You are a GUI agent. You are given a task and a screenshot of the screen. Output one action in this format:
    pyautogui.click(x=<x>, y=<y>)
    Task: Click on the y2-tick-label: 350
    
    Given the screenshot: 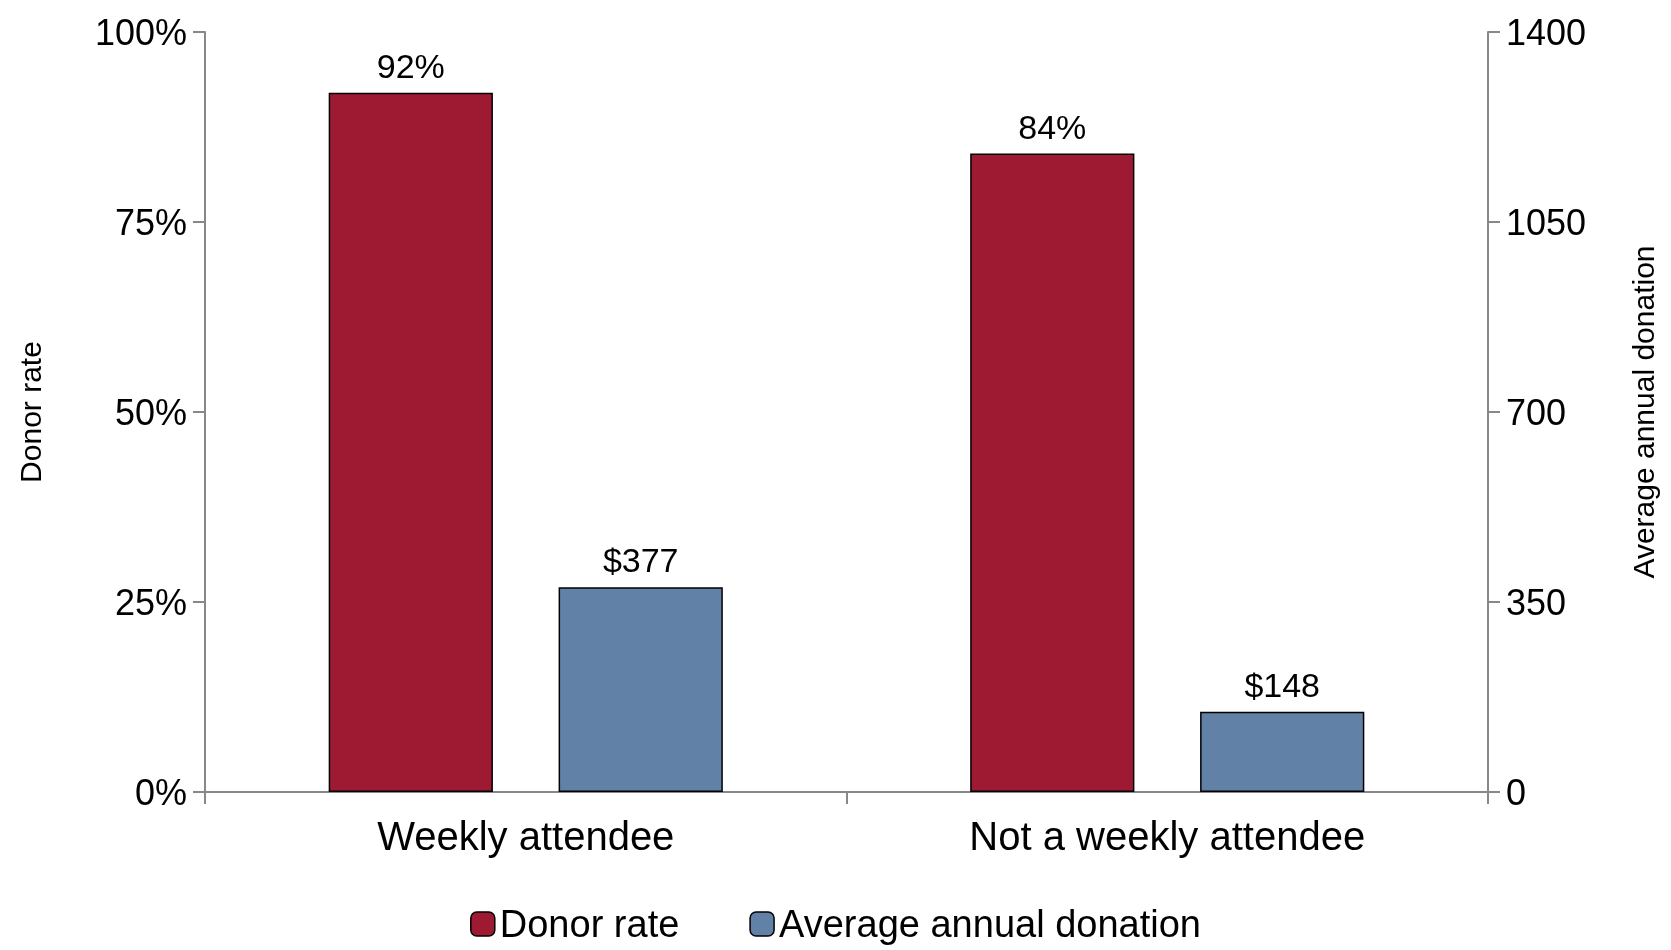 What is the action you would take?
    pyautogui.click(x=1536, y=602)
    